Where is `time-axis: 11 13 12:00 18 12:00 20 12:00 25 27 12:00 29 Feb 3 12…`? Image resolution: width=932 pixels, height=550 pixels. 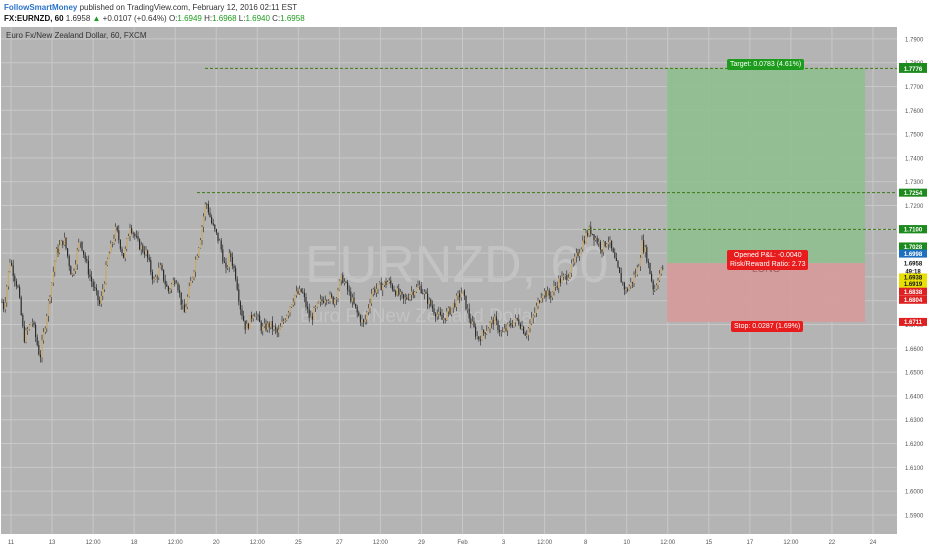
time-axis: 11 13 12:00 18 12:00 20 12:00 25 27 12:00 29 Feb 3 12… is located at coordinates (442, 543).